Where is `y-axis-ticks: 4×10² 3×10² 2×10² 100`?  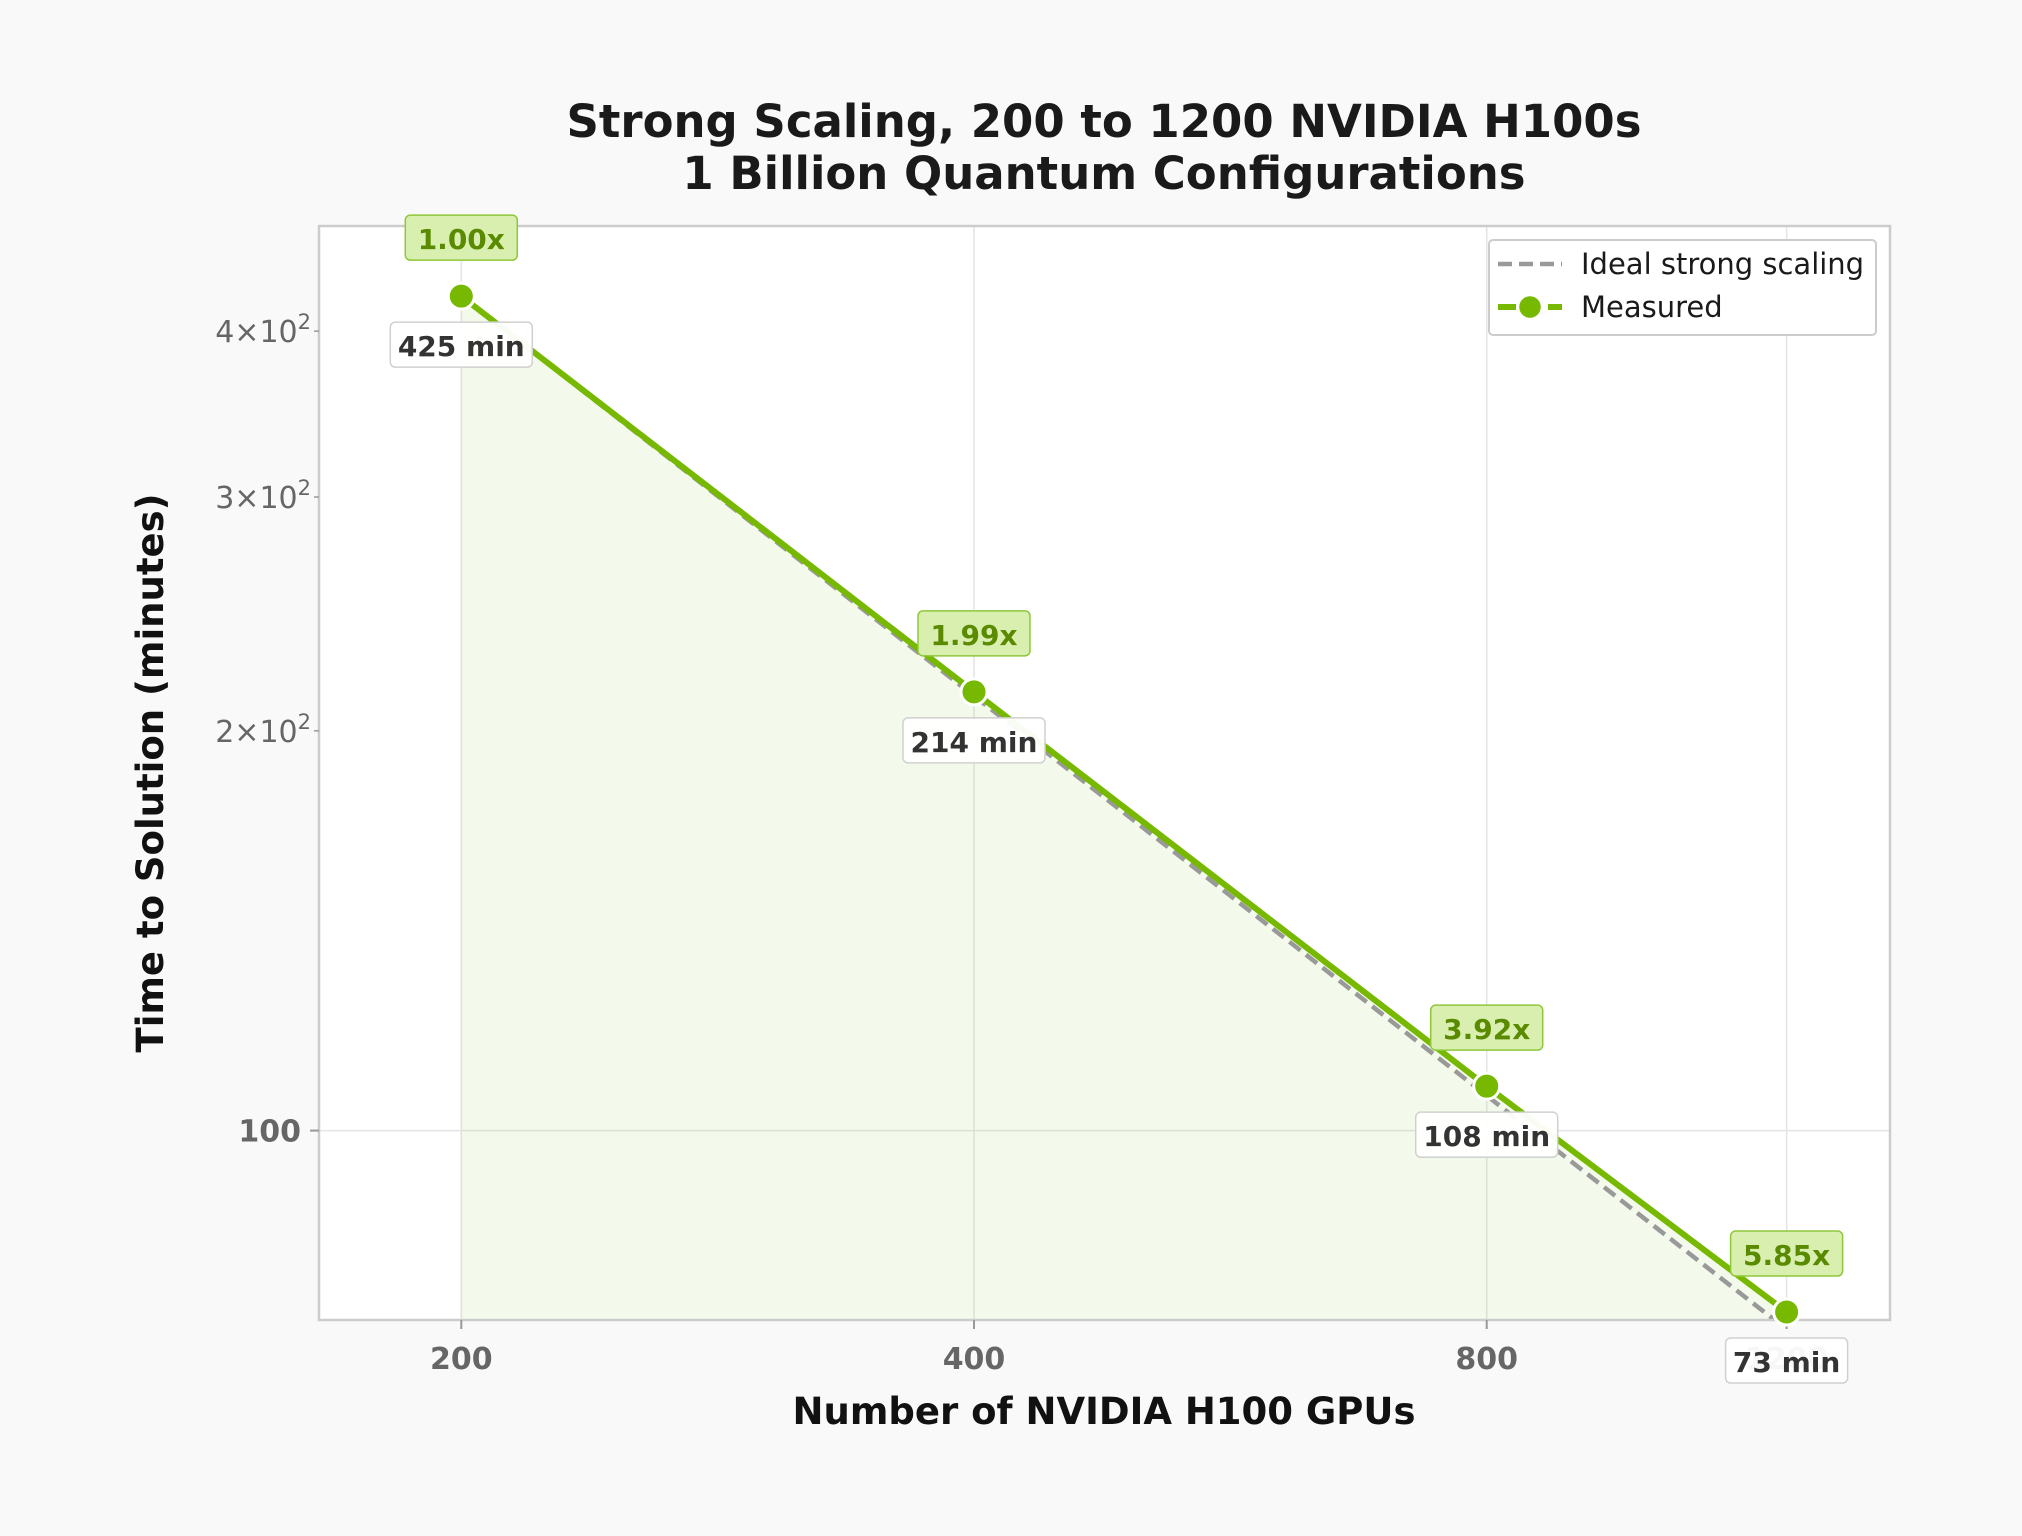 y-axis-ticks: 4×10² 3×10² 2×10² 100 is located at coordinates (267, 730).